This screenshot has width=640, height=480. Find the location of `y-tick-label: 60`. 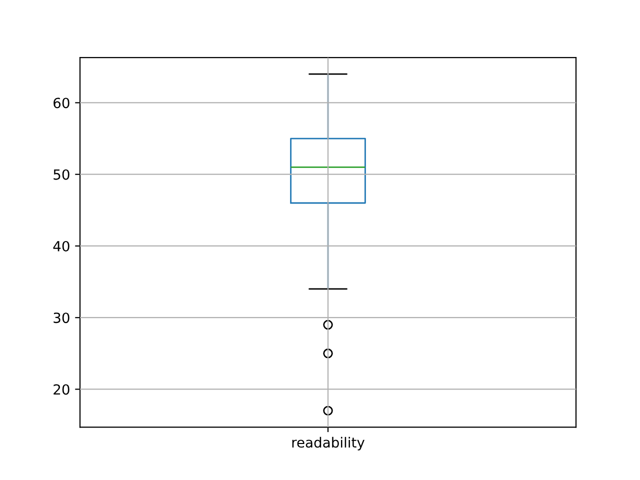

y-tick-label: 60 is located at coordinates (62, 103).